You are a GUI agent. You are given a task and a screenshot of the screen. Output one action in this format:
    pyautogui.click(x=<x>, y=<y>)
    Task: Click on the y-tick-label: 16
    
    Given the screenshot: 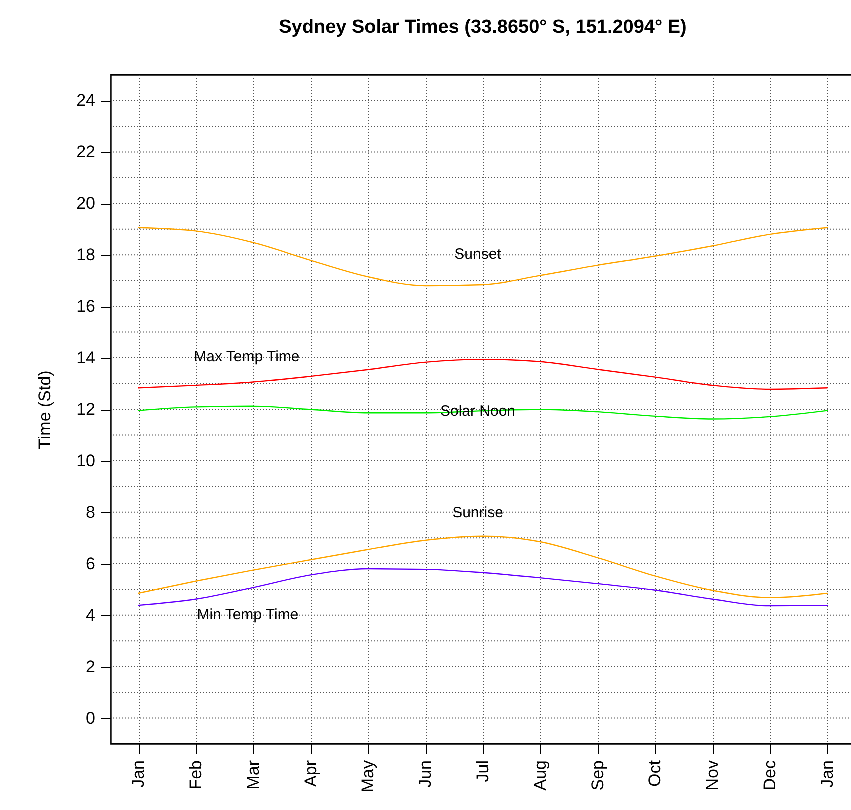 What is the action you would take?
    pyautogui.click(x=86, y=306)
    